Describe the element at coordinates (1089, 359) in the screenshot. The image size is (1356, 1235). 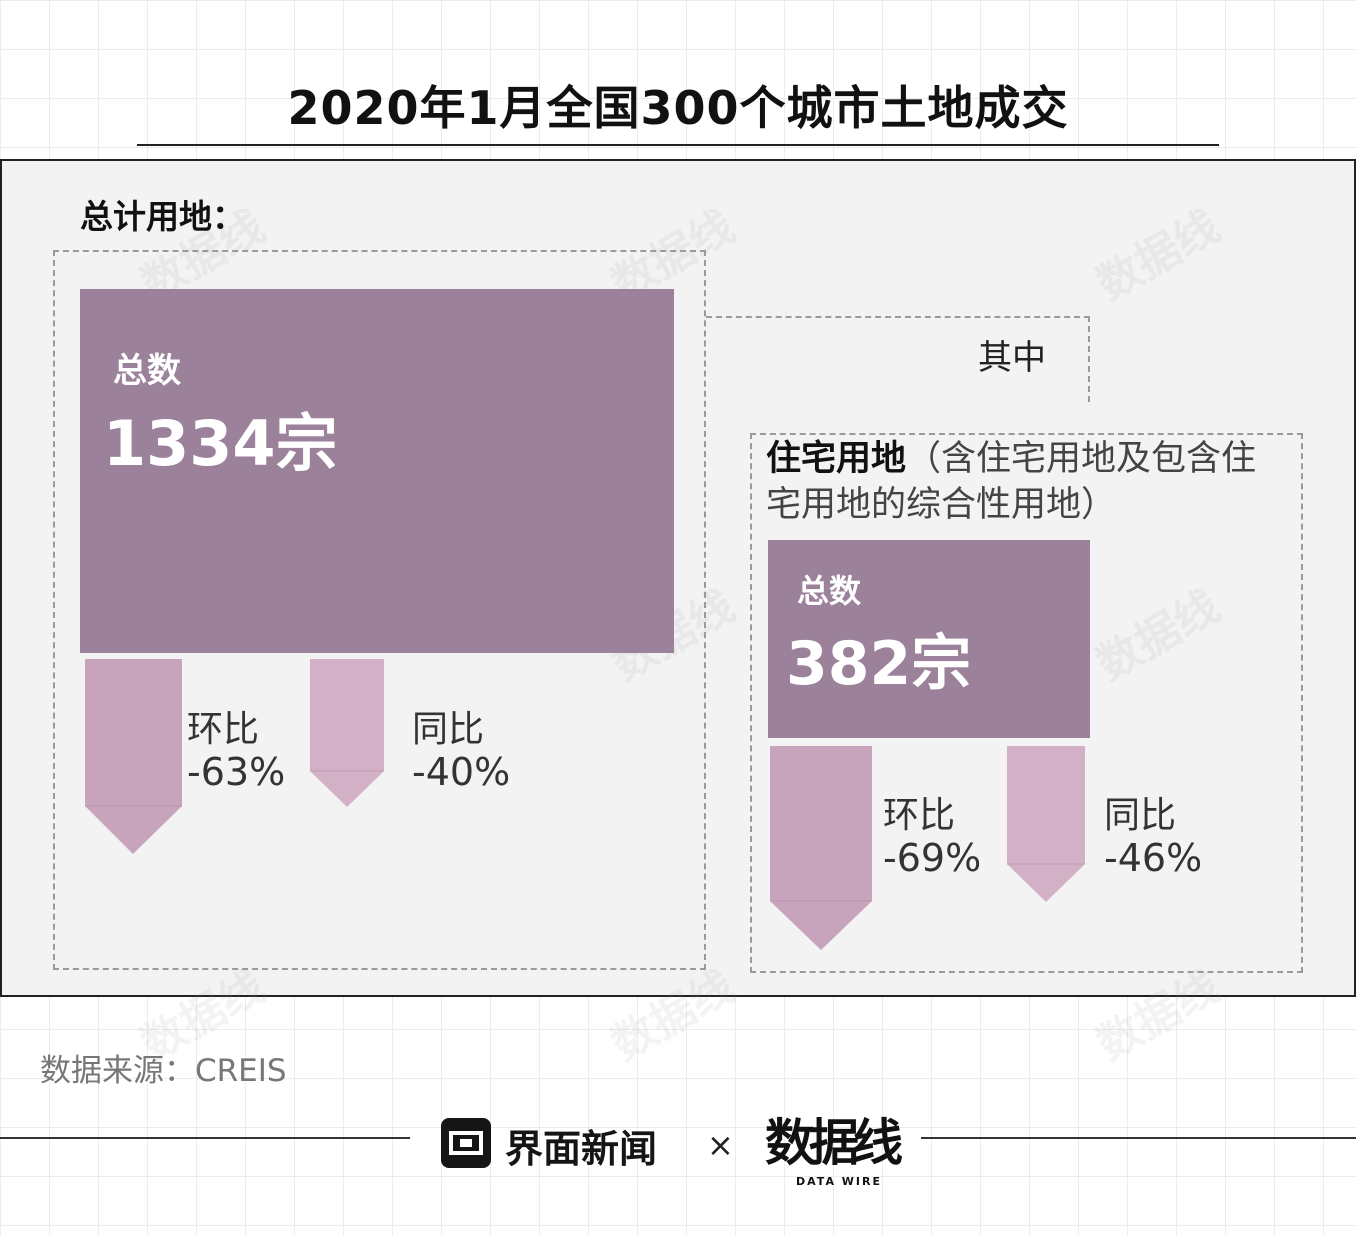
I see `bracket-line-right` at that location.